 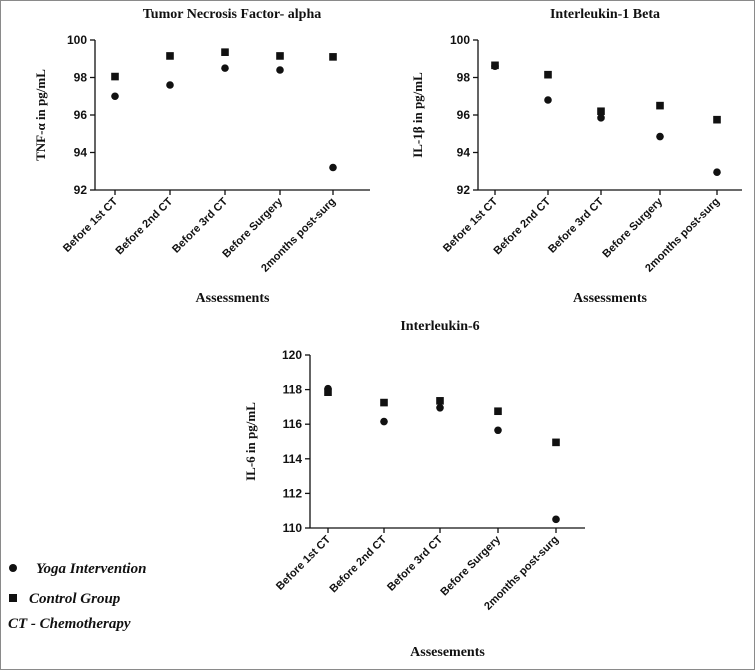 I want to click on tnf-category-label: Before 3rd CT, so click(x=200, y=225).